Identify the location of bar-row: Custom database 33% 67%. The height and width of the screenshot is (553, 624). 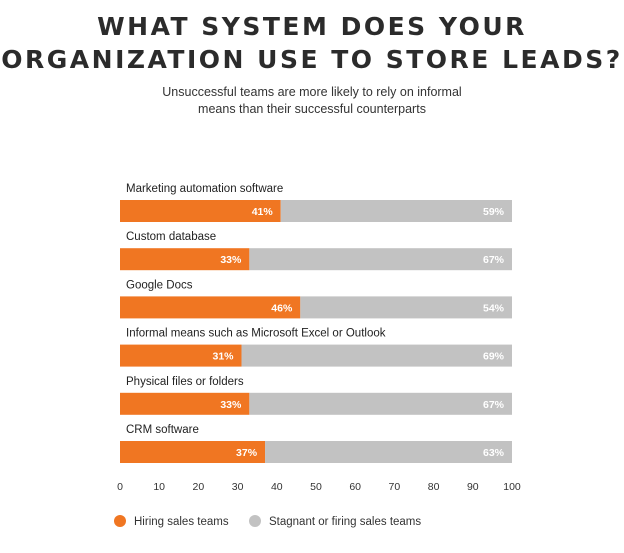
(316, 251).